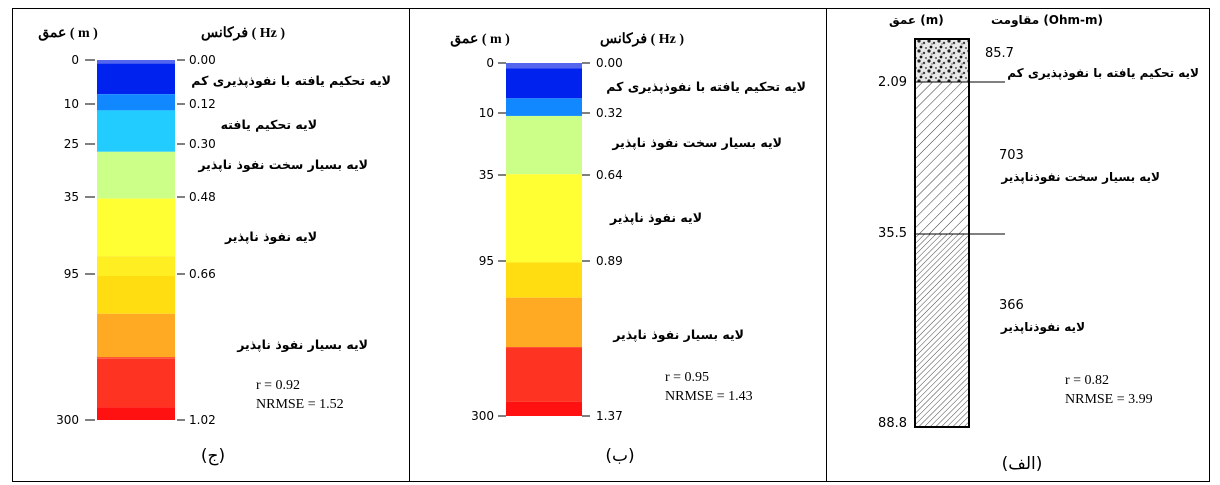  I want to click on freq-tick: 0.66, so click(202, 274).